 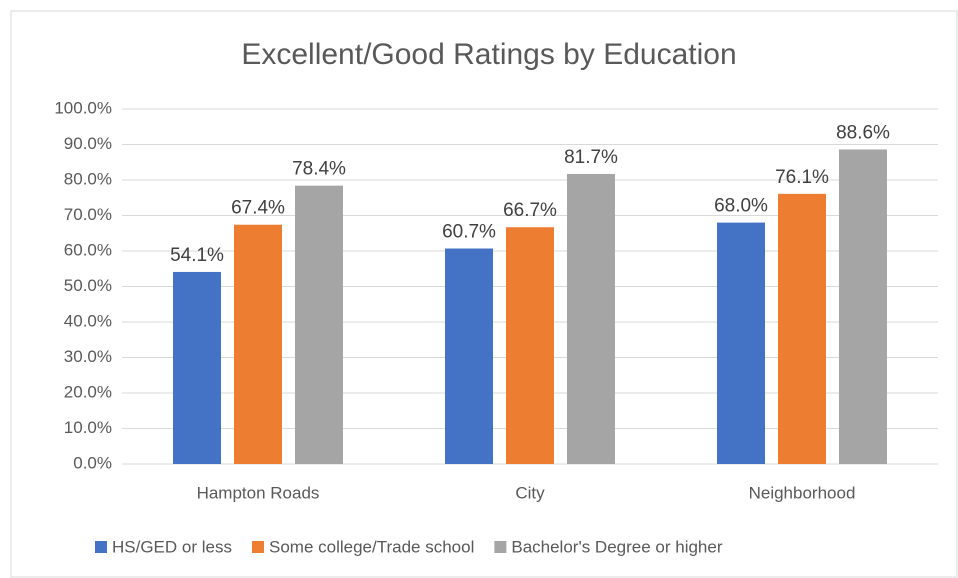 What do you see at coordinates (258, 208) in the screenshot?
I see `data-label: 67.4%` at bounding box center [258, 208].